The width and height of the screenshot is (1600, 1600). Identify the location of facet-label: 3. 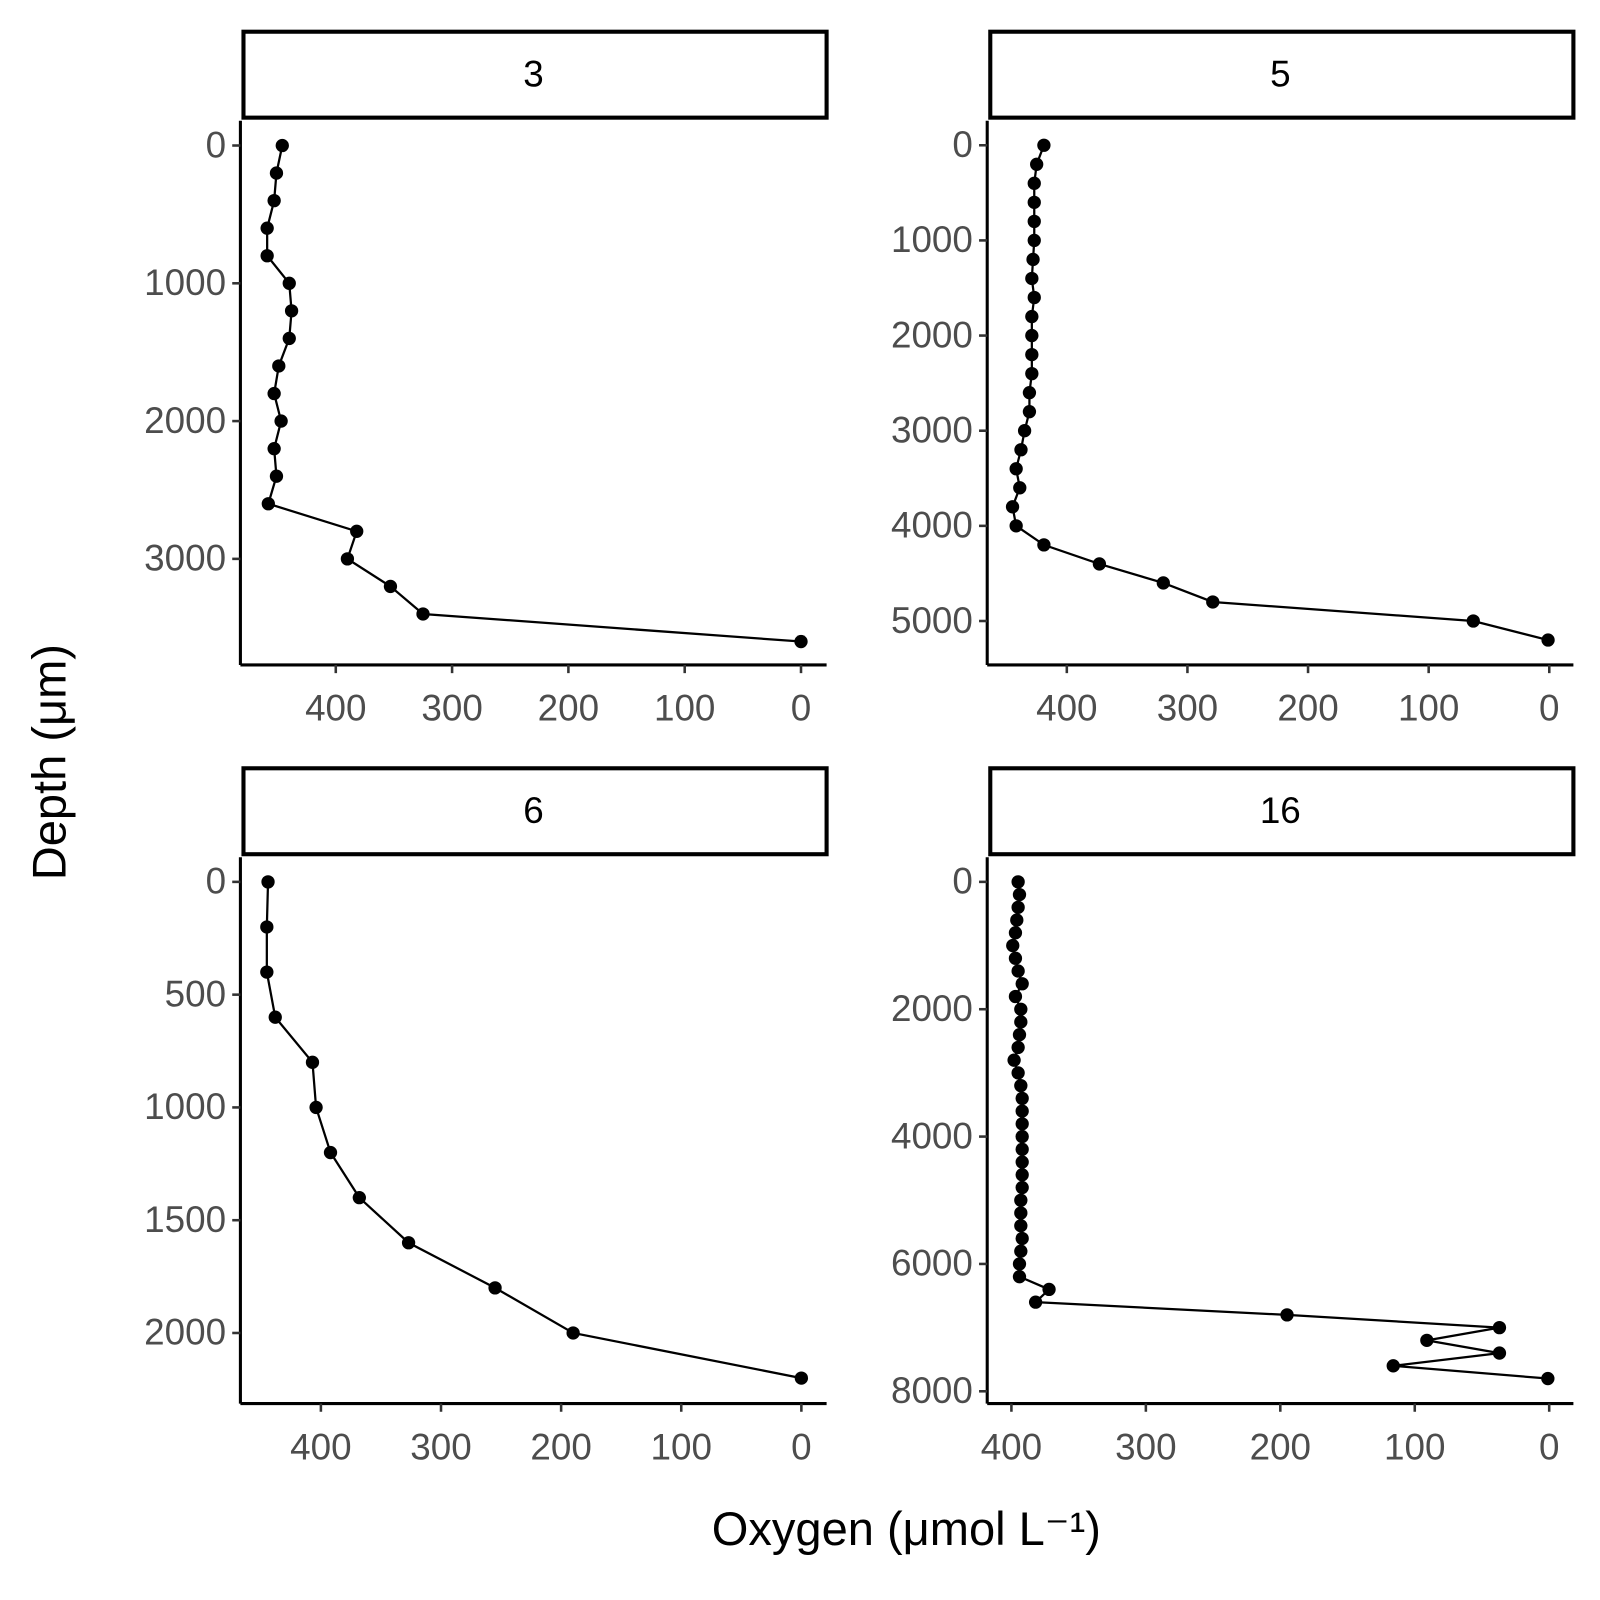
(533, 73).